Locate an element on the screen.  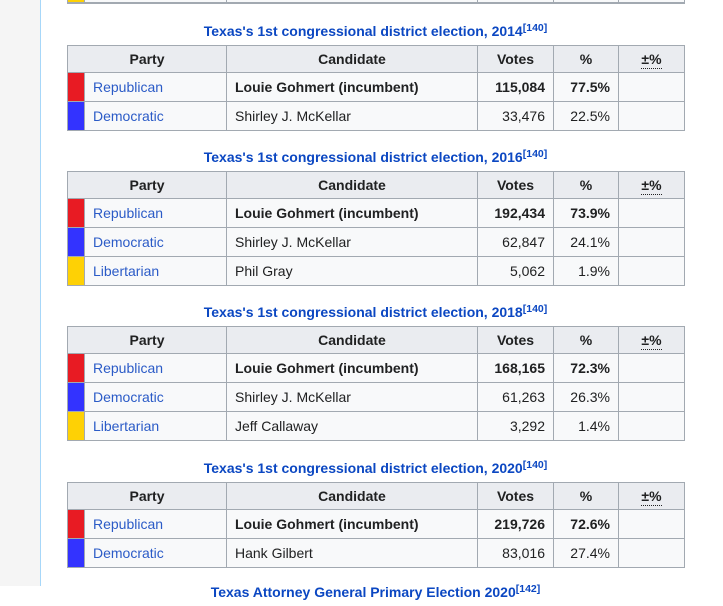
pct-cell is located at coordinates (586, 2).